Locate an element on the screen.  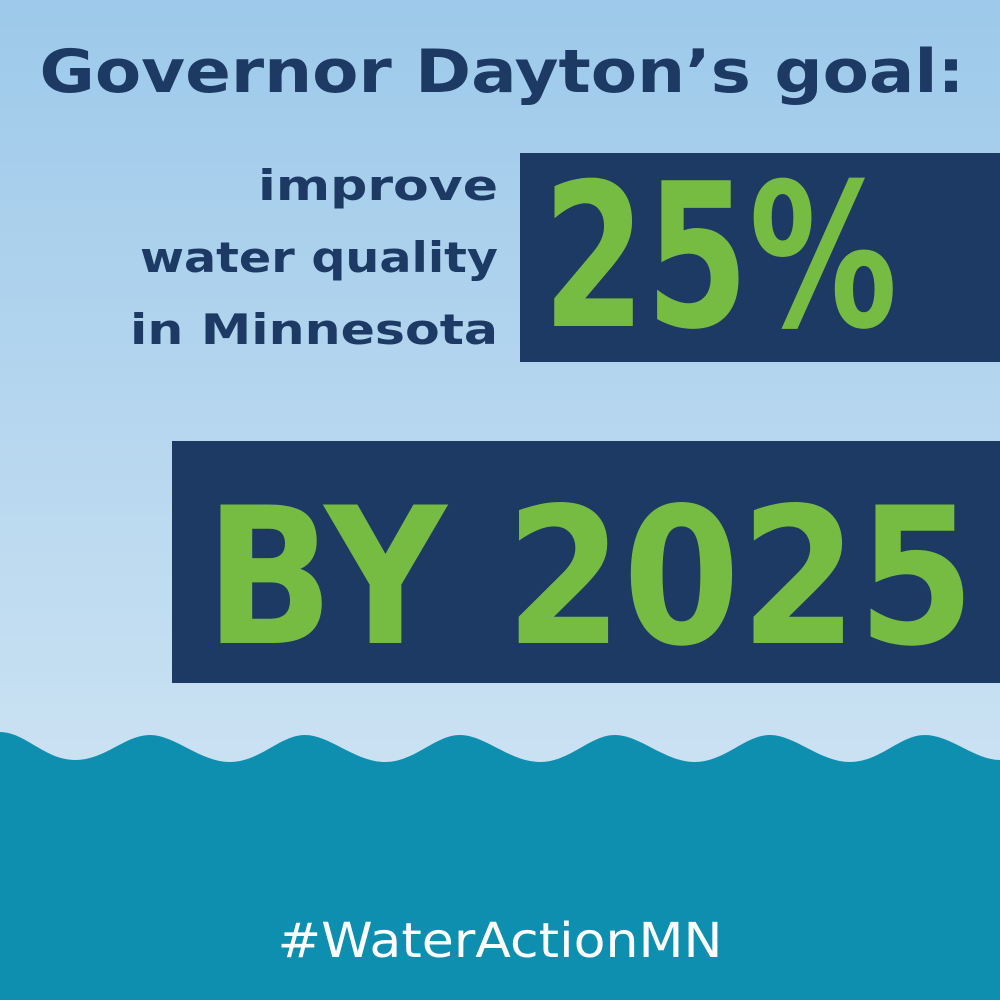
amount-box is located at coordinates (760, 257).